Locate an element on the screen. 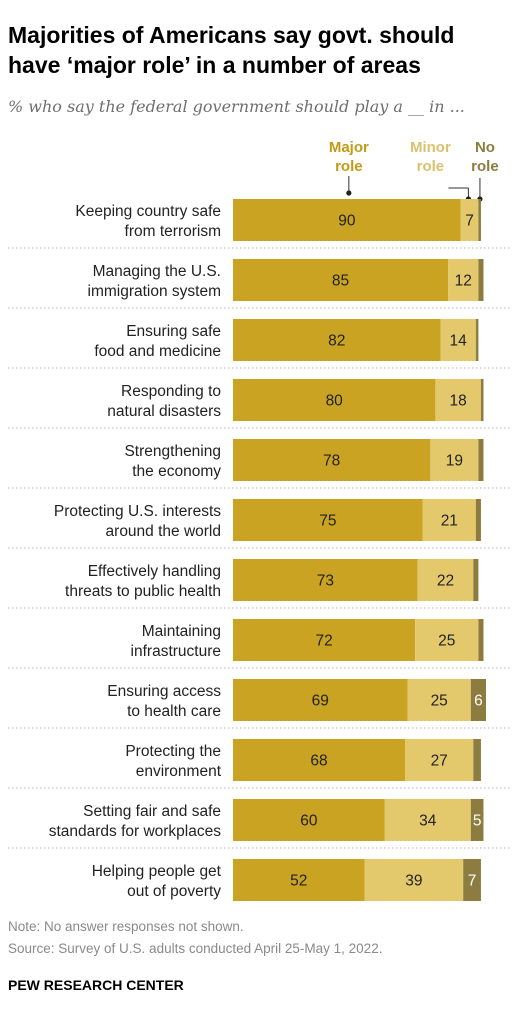 This screenshot has width=519, height=1024. data-label-minor-role: 18 is located at coordinates (458, 401).